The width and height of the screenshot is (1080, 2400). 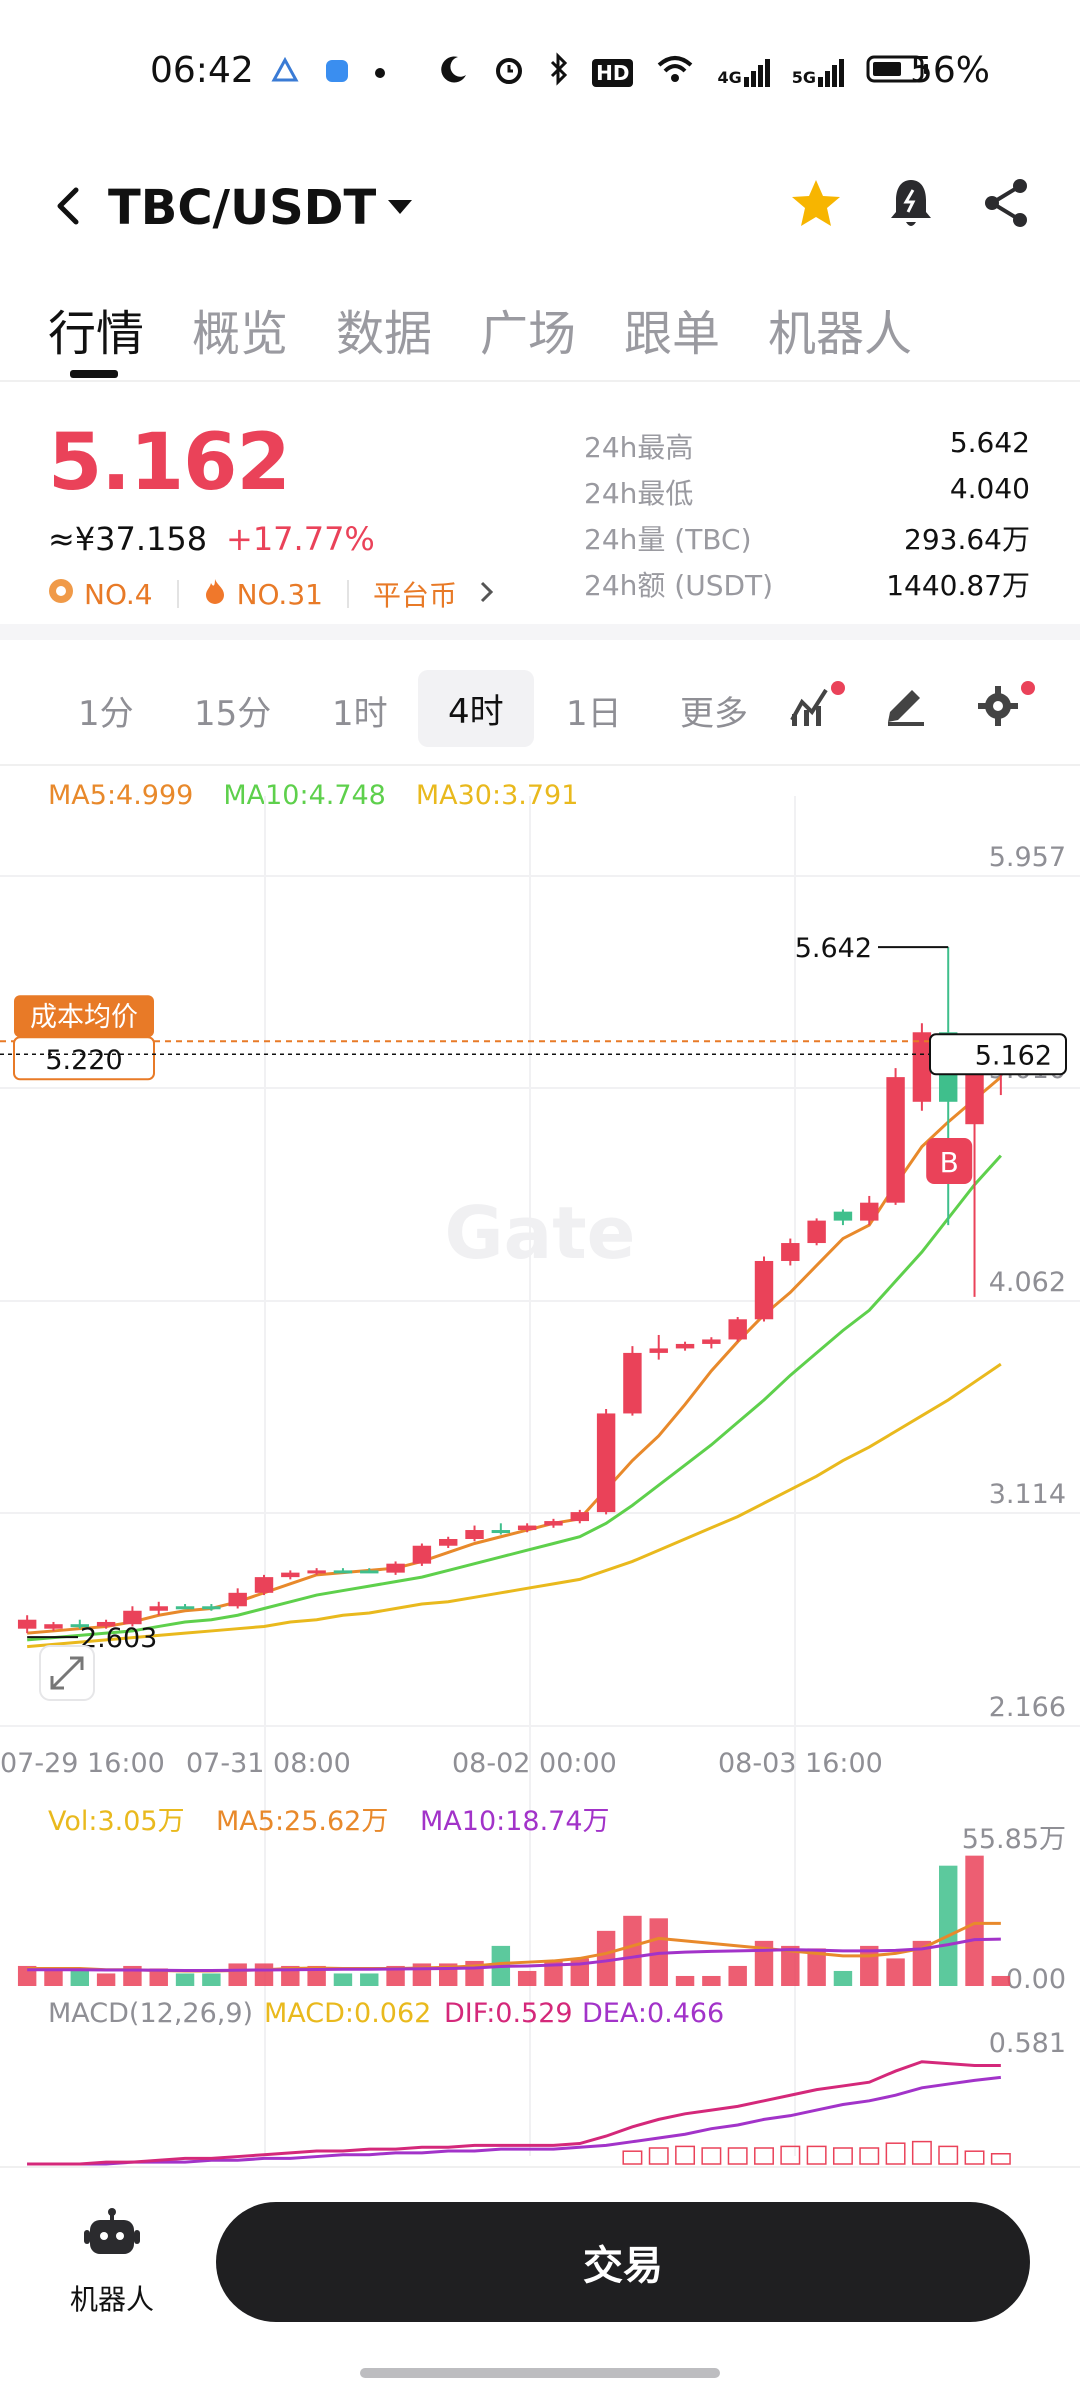 What do you see at coordinates (116, 1821) in the screenshot?
I see `volume-legend: Vol:3.05万` at bounding box center [116, 1821].